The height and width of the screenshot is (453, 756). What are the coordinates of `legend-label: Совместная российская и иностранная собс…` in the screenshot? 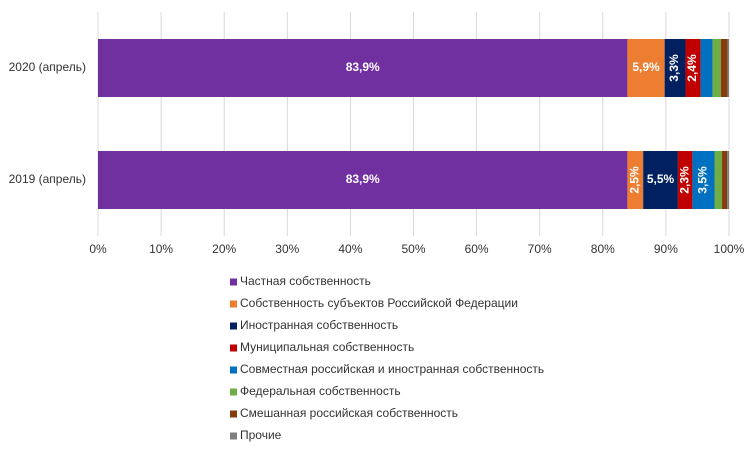 It's located at (392, 369).